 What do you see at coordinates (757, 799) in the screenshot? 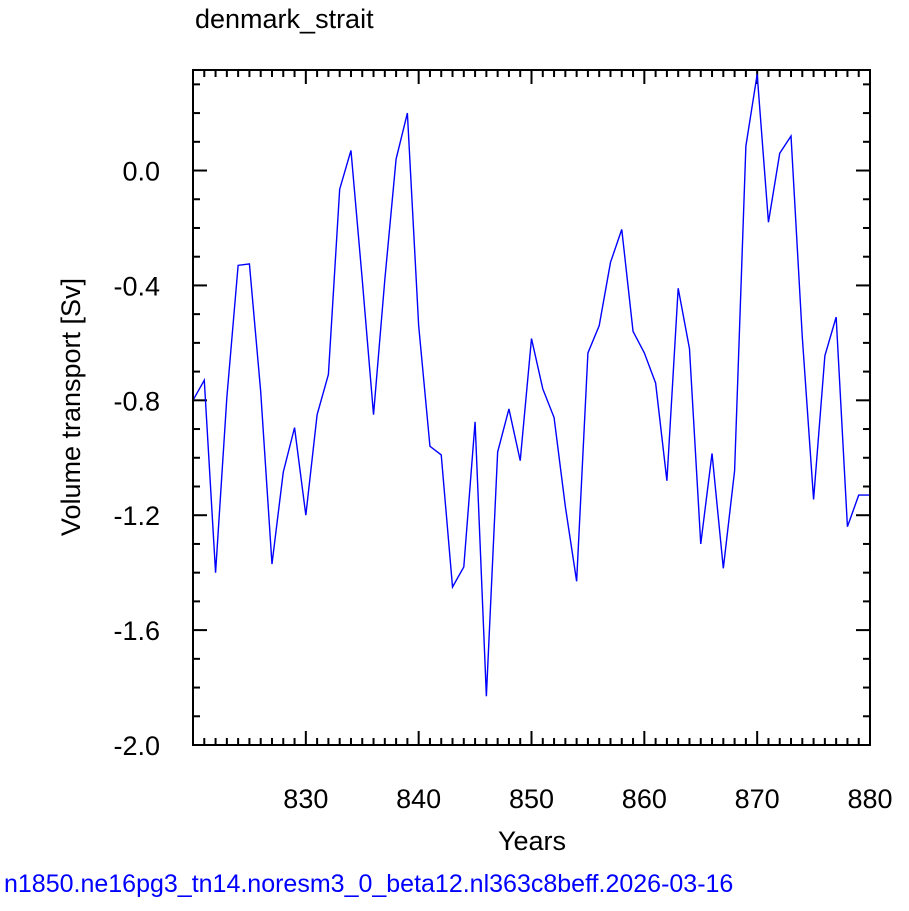
I see `x-tick-label: 870` at bounding box center [757, 799].